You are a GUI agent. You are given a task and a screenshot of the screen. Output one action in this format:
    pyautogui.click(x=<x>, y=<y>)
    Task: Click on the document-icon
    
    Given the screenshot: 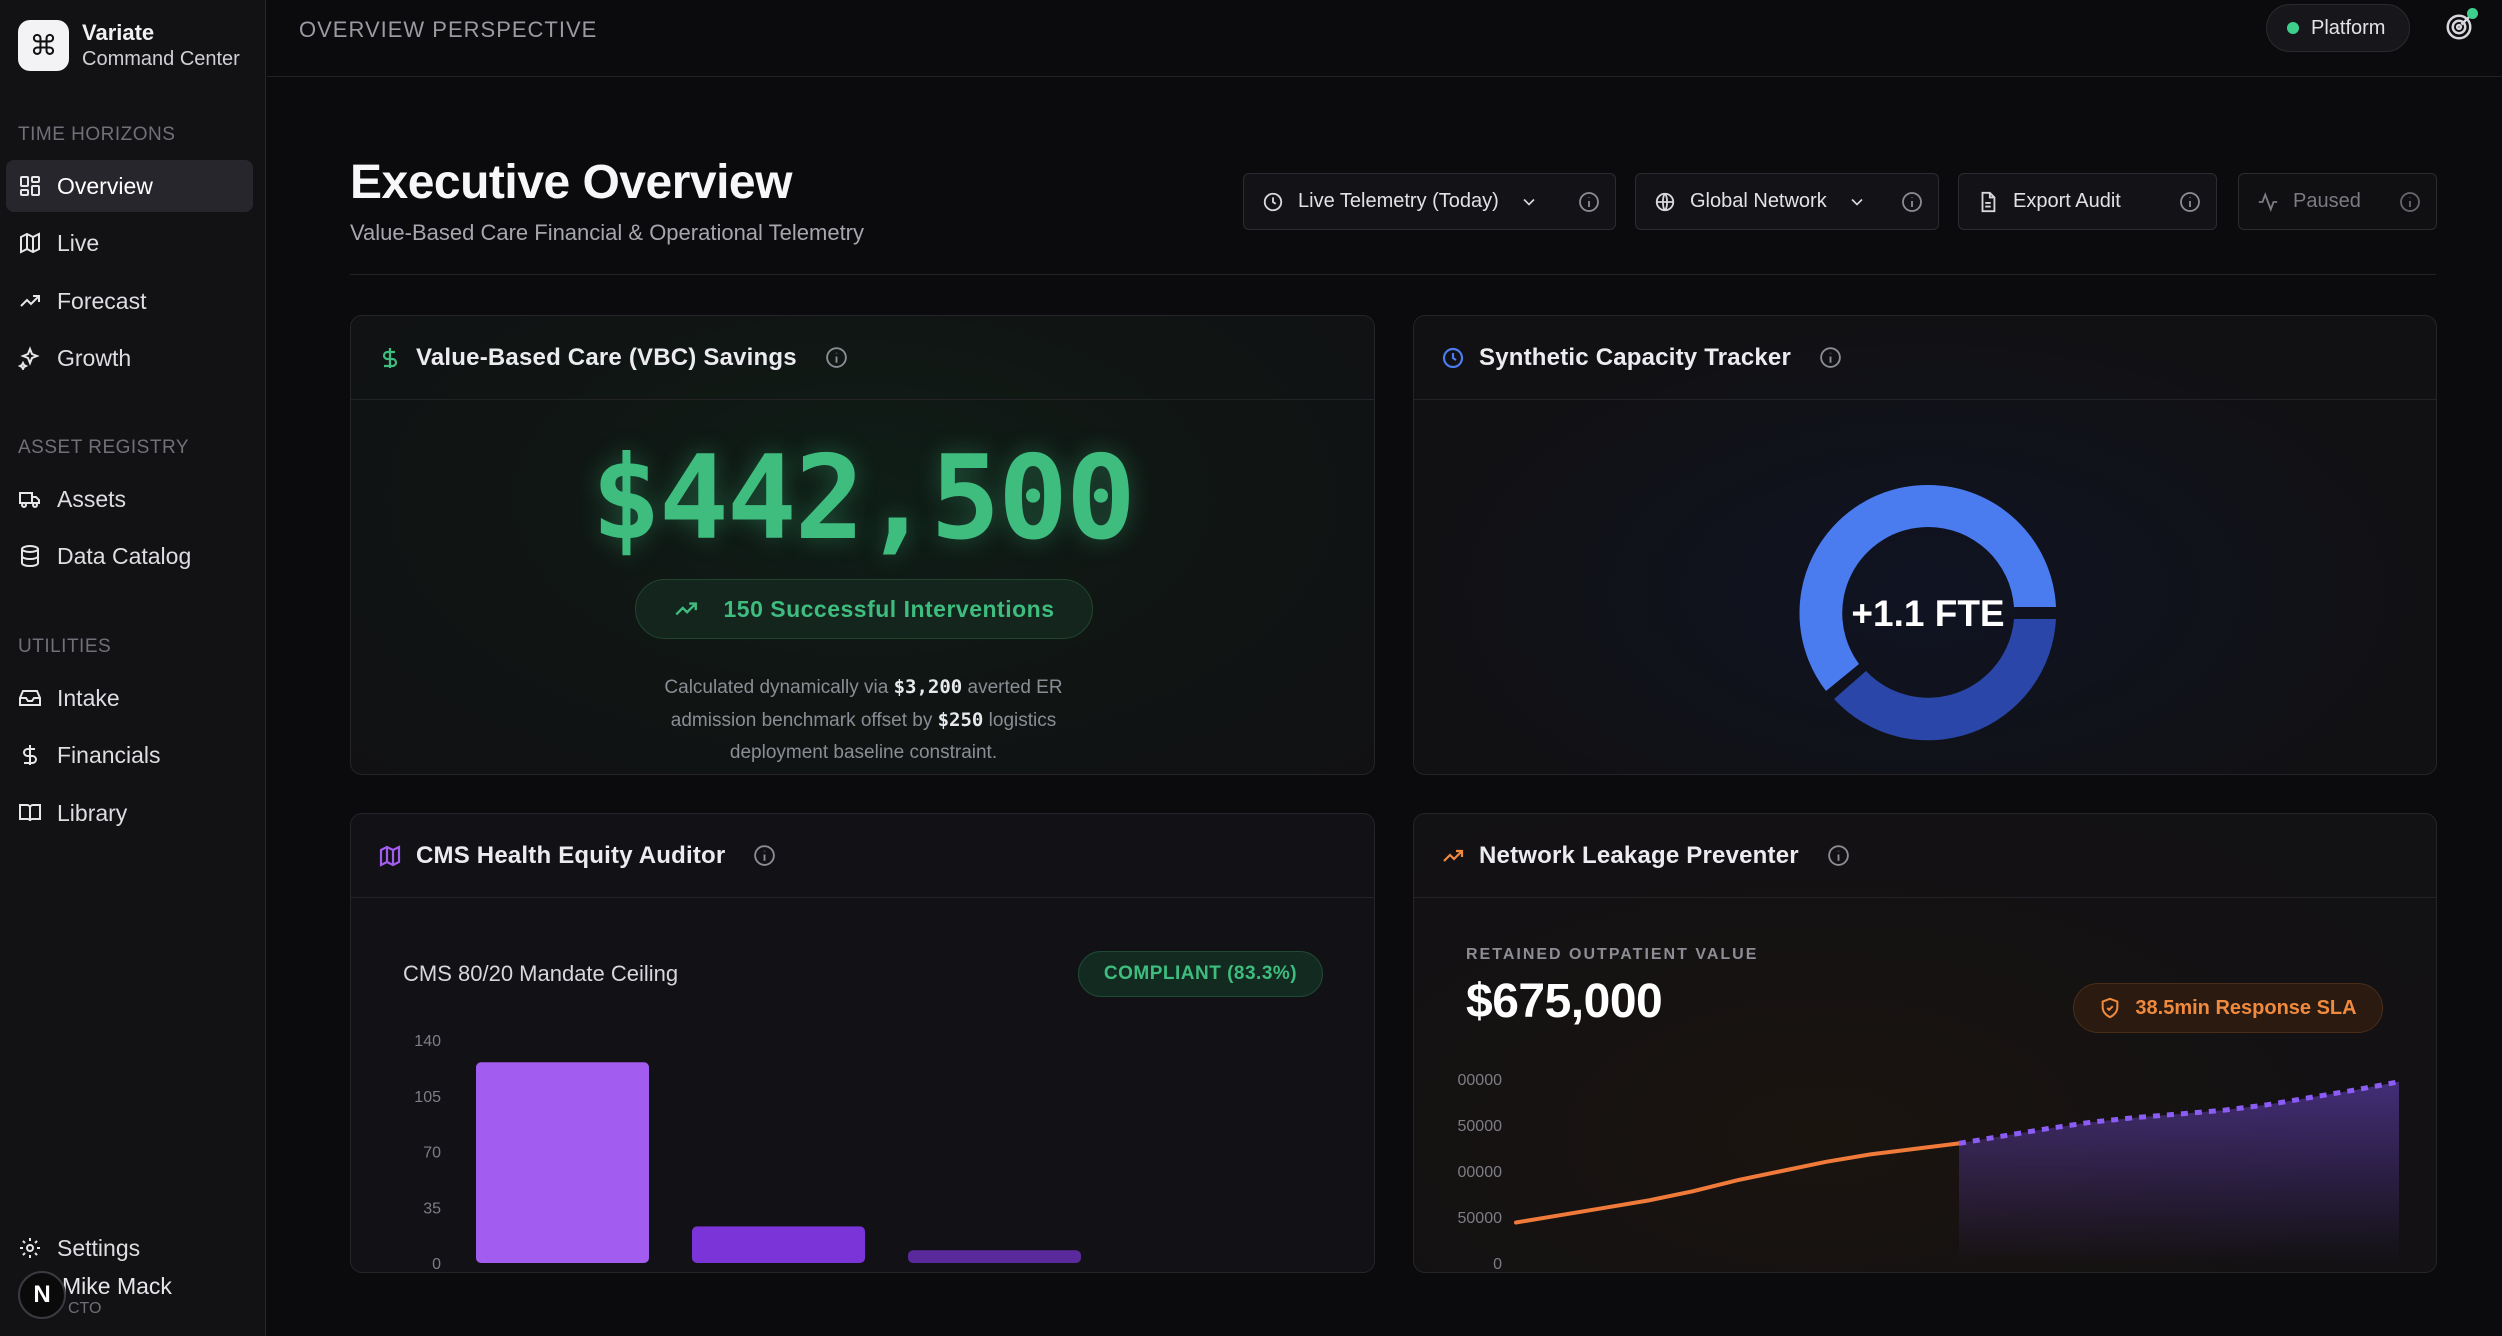 What is the action you would take?
    pyautogui.click(x=1988, y=201)
    